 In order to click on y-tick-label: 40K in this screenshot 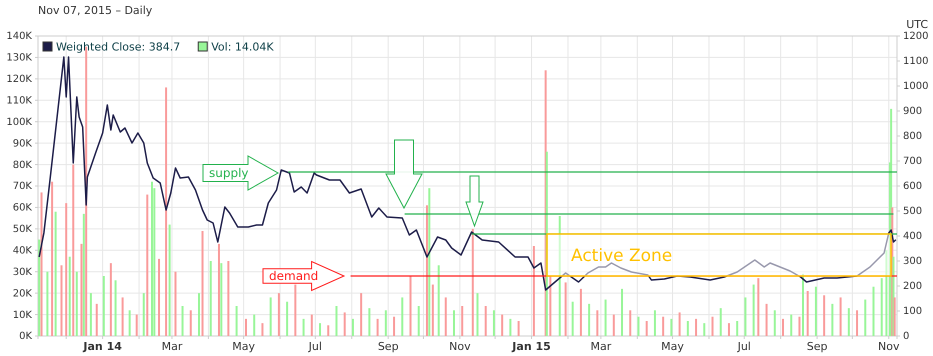, I will do `click(22, 250)`.